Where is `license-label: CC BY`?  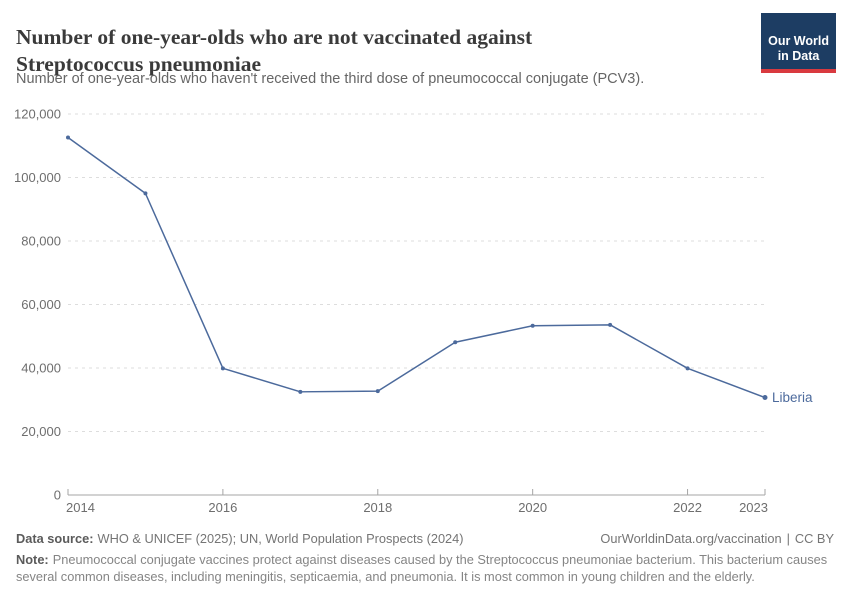 license-label: CC BY is located at coordinates (814, 538).